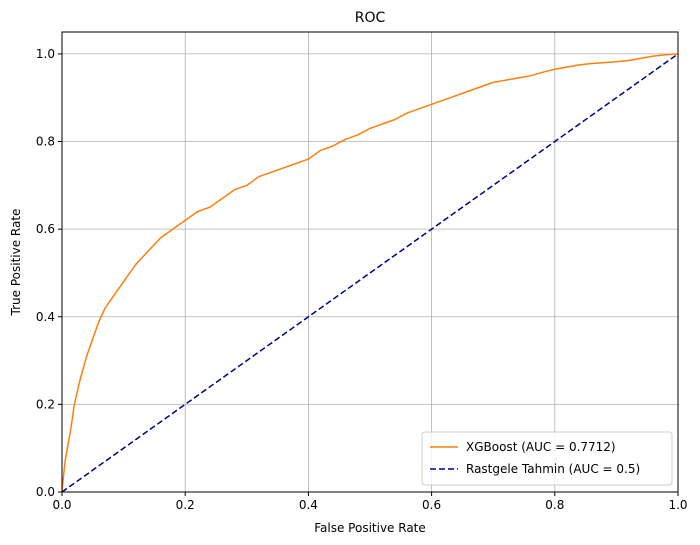 The height and width of the screenshot is (545, 700). I want to click on y-tick-label-1: 0.2, so click(45, 404).